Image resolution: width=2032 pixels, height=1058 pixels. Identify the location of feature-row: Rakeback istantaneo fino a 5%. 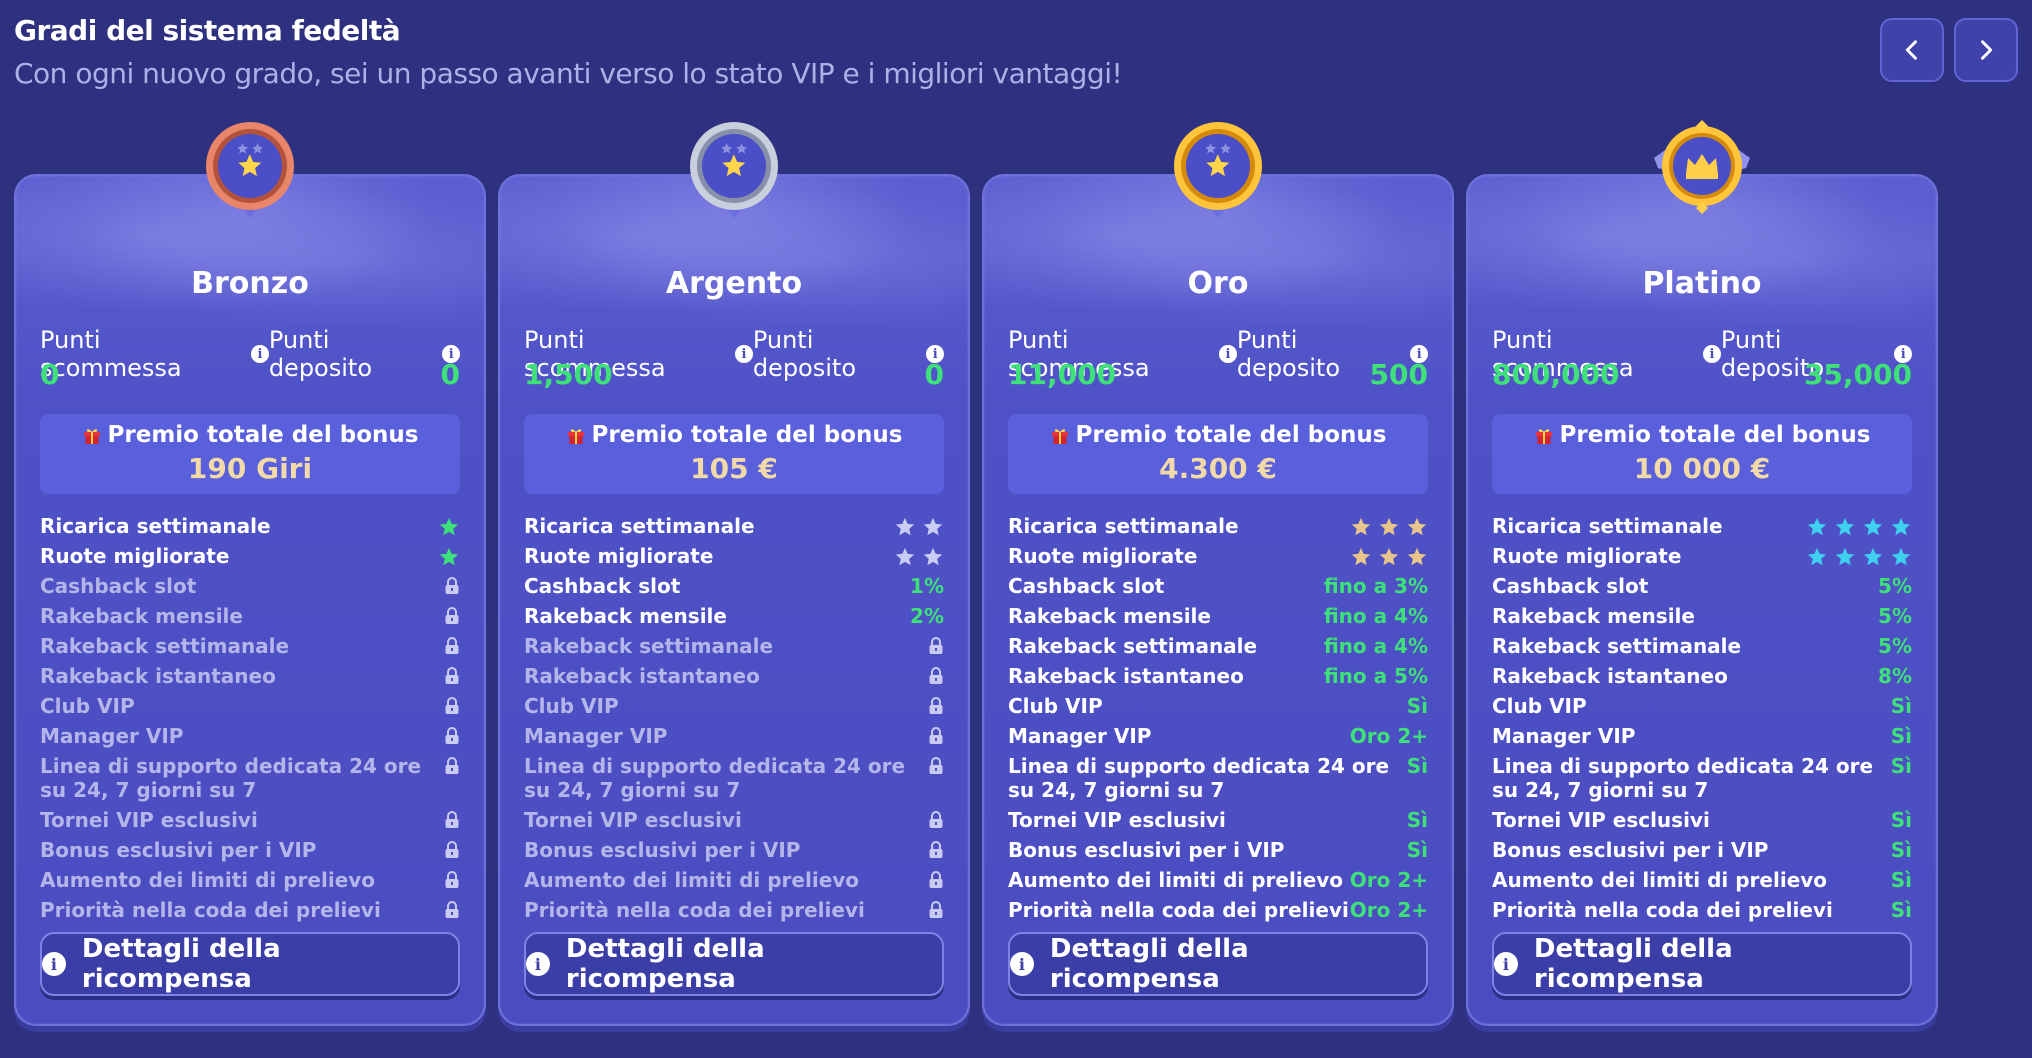
(1218, 679).